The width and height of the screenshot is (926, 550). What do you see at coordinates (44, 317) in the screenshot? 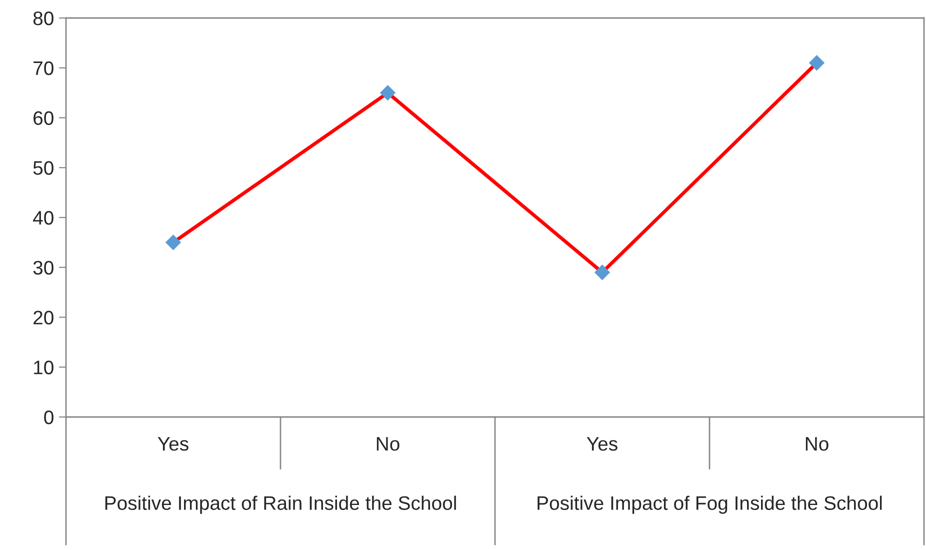
I see `y-tick-label: 20` at bounding box center [44, 317].